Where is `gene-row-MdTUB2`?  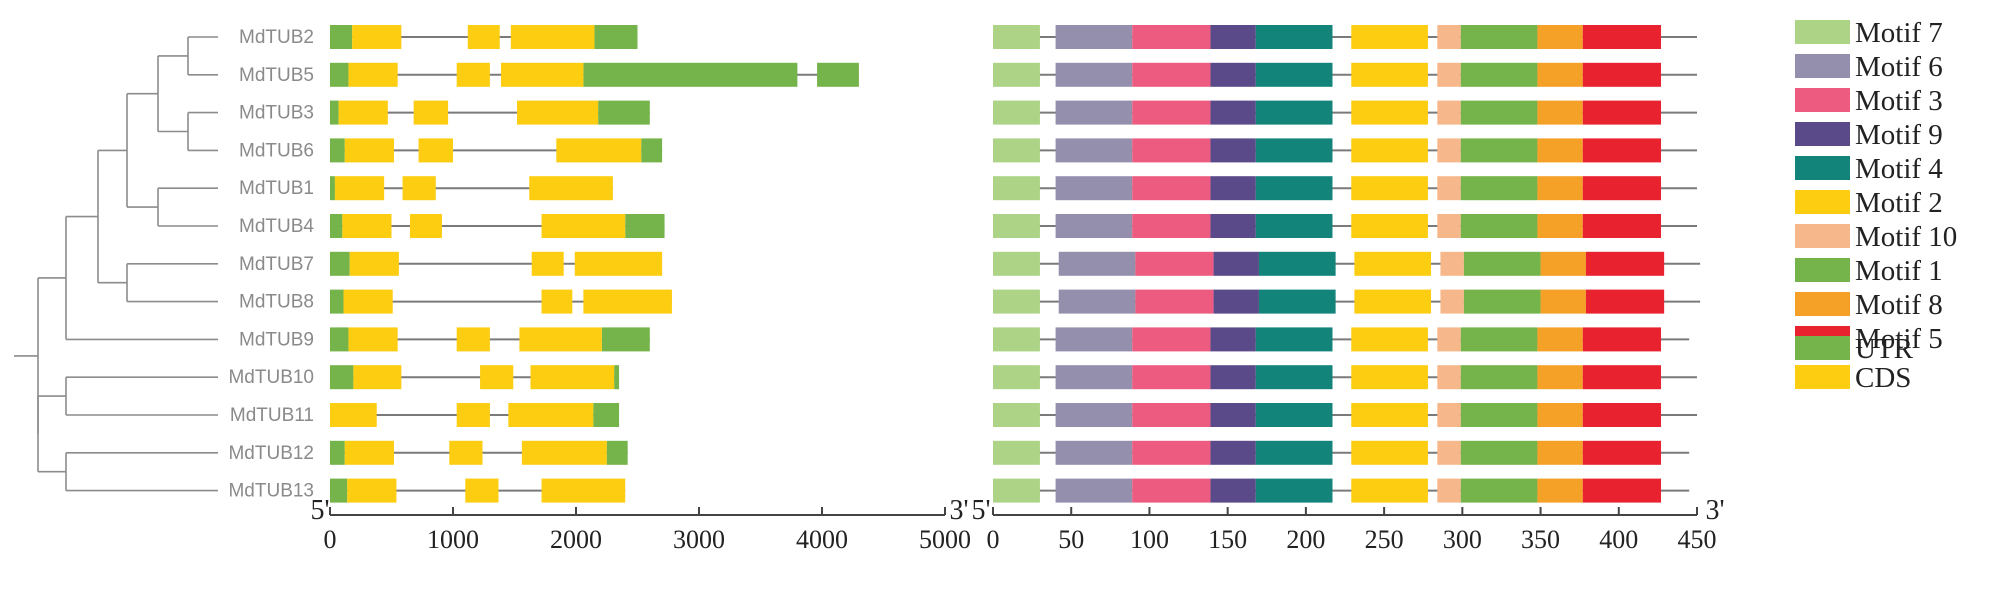
gene-row-MdTUB2 is located at coordinates (484, 37).